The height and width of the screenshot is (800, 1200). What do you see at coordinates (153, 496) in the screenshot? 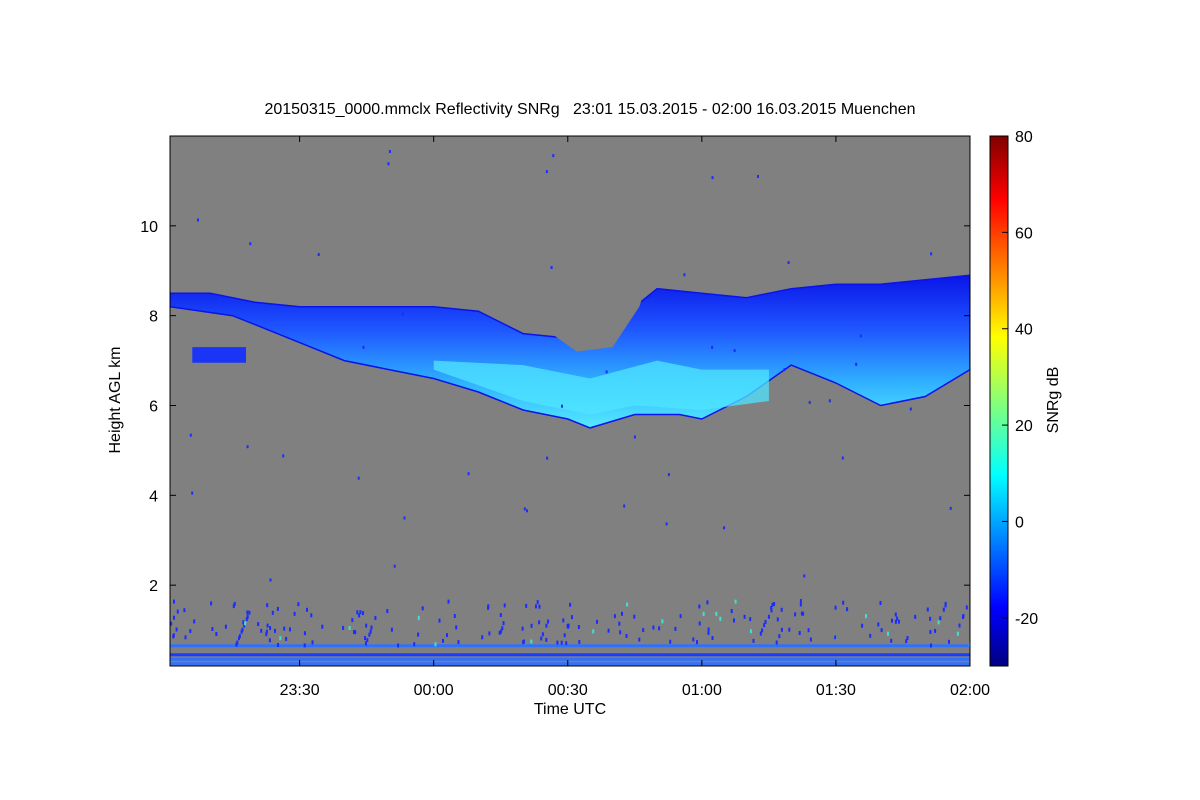
I see `y-tick-label: 4` at bounding box center [153, 496].